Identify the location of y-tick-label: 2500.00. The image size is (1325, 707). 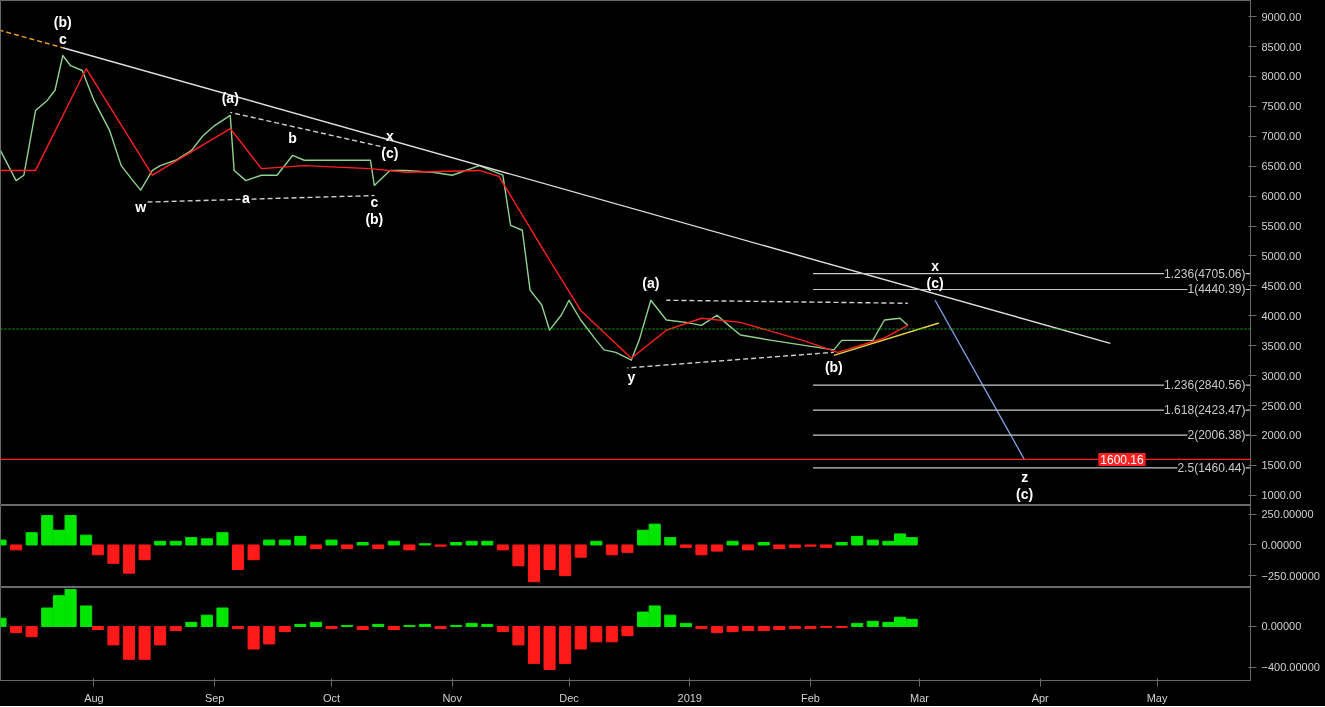
(1281, 405).